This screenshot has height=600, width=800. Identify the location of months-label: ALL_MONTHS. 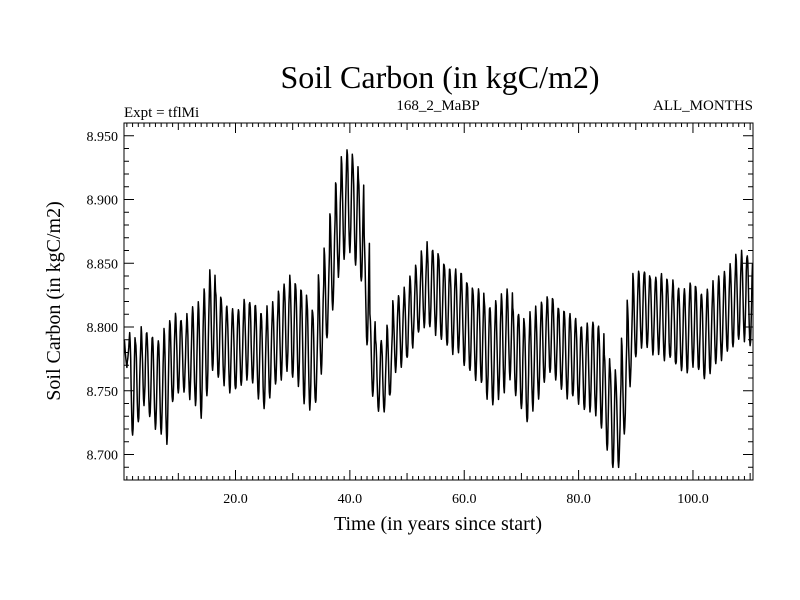
(703, 106).